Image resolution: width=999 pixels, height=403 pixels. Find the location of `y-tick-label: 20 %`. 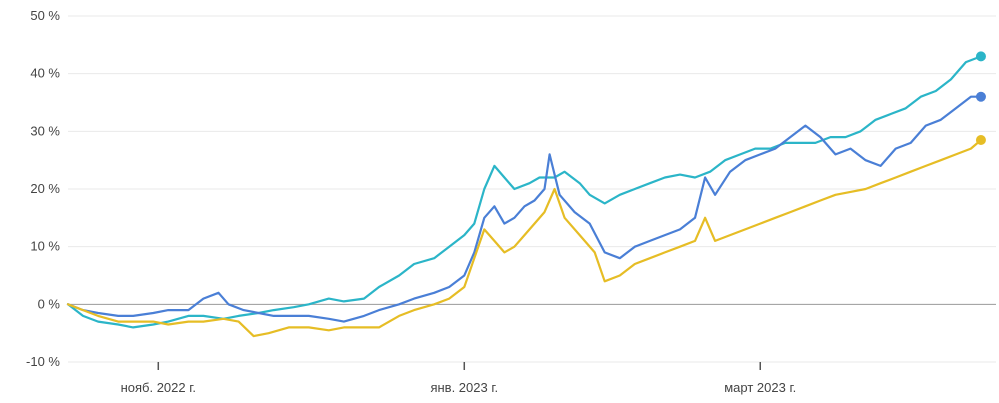

y-tick-label: 20 % is located at coordinates (45, 188).